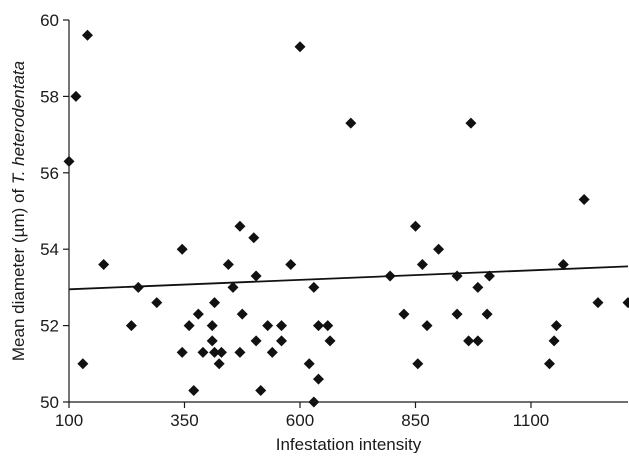  What do you see at coordinates (18, 272) in the screenshot?
I see `y-axis-title-prefix: Mean diameter (µm) of` at bounding box center [18, 272].